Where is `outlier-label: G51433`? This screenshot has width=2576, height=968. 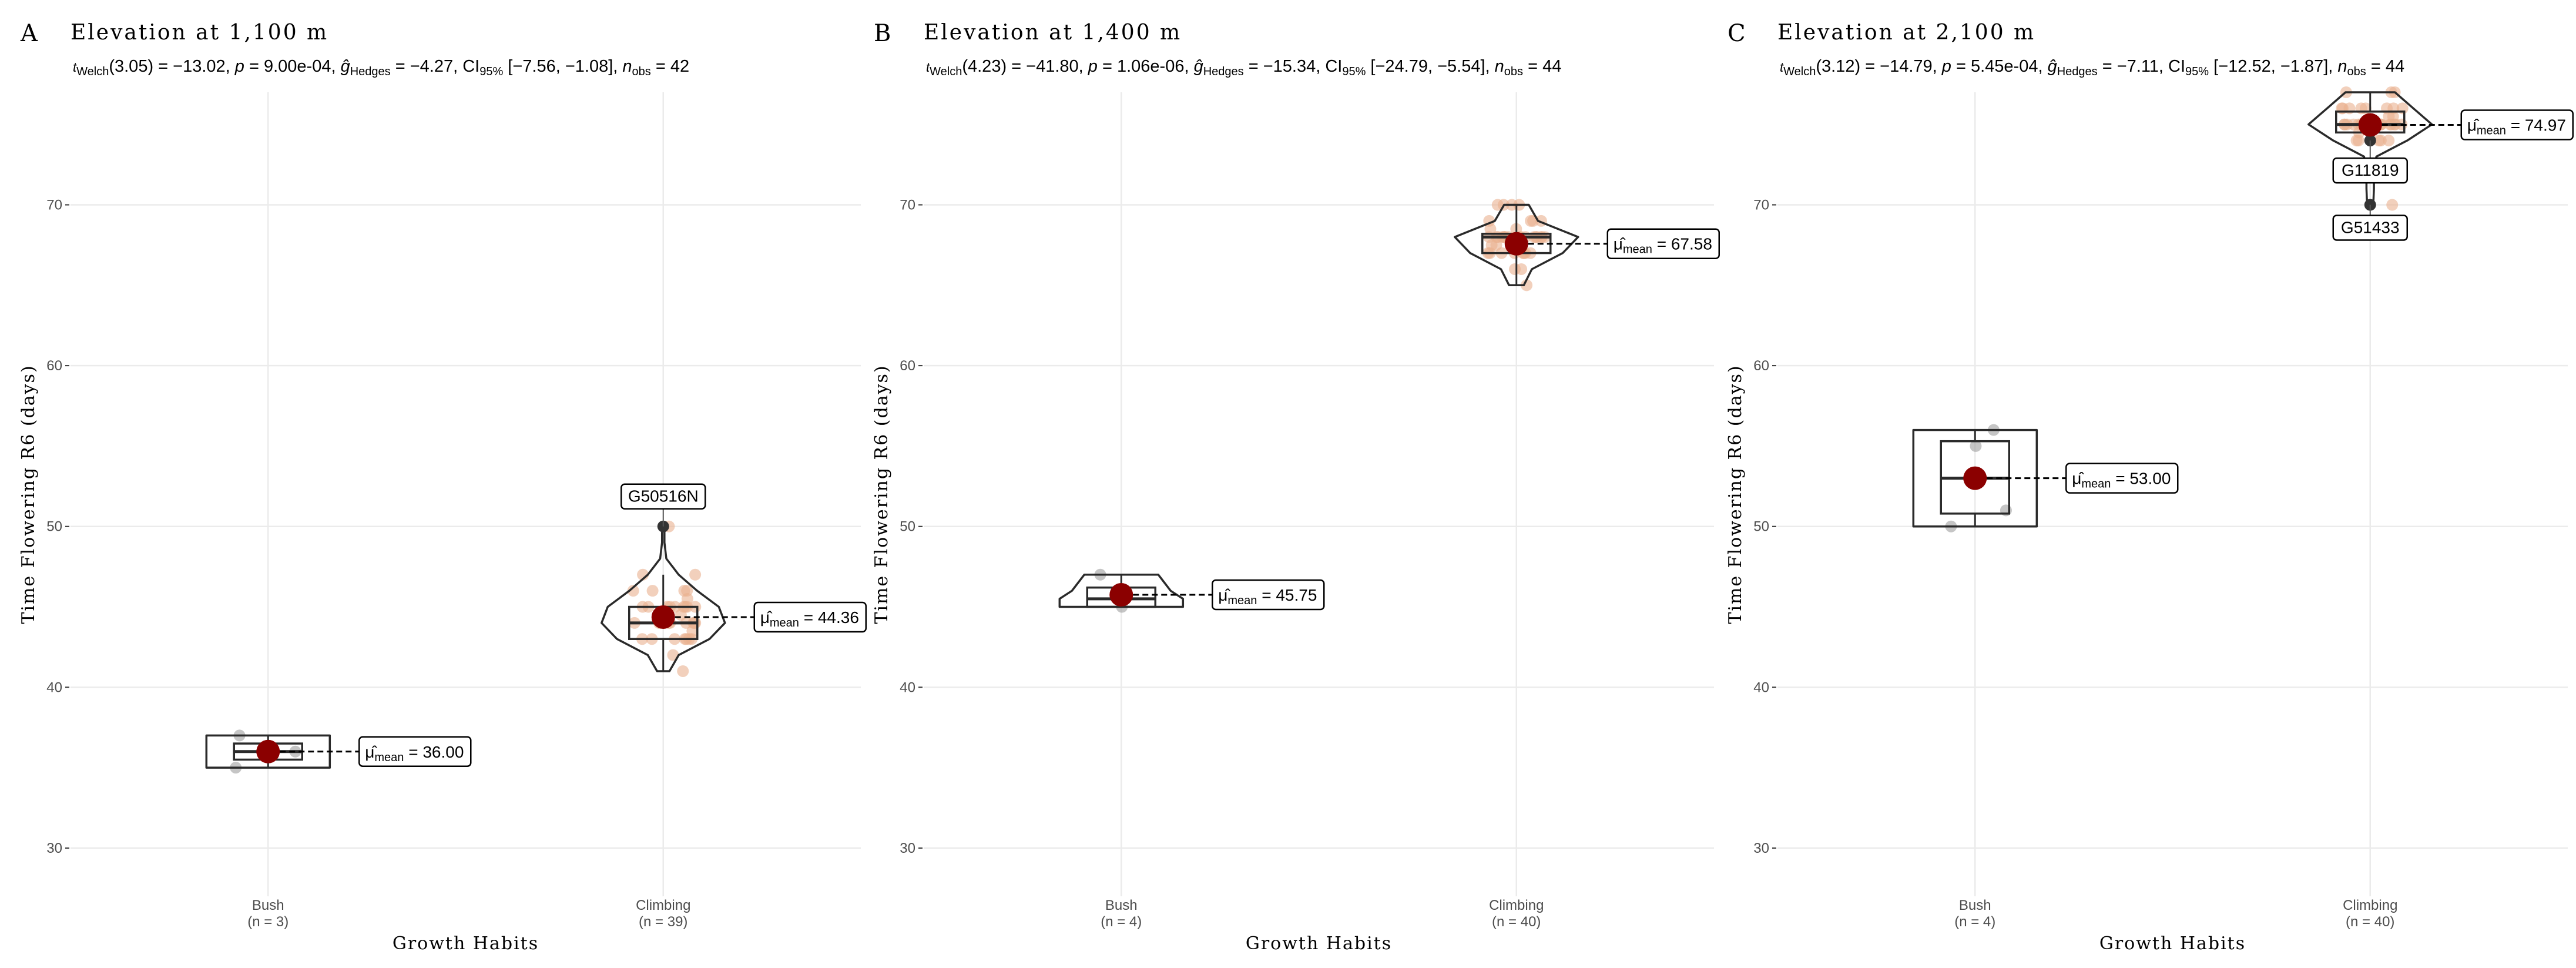
outlier-label: G51433 is located at coordinates (2370, 228).